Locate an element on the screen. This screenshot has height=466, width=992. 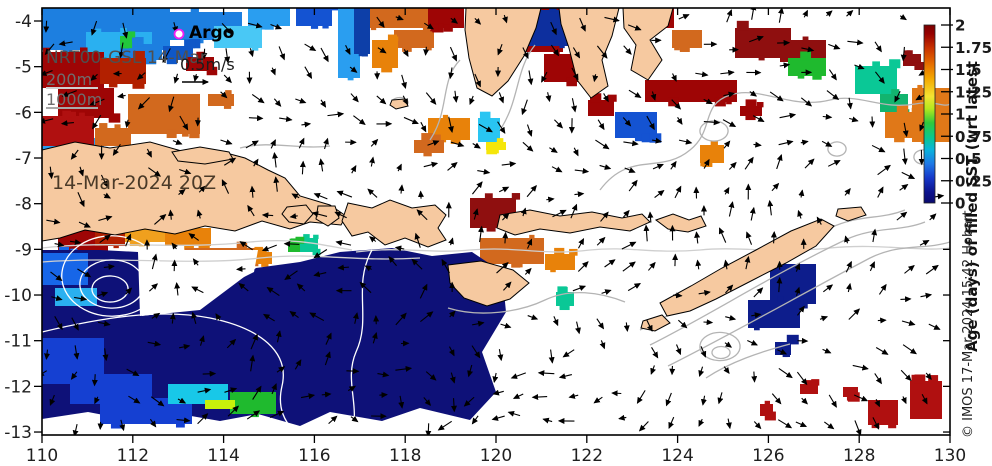
colorbar-tick-label: 0.25 is located at coordinates (973, 181).